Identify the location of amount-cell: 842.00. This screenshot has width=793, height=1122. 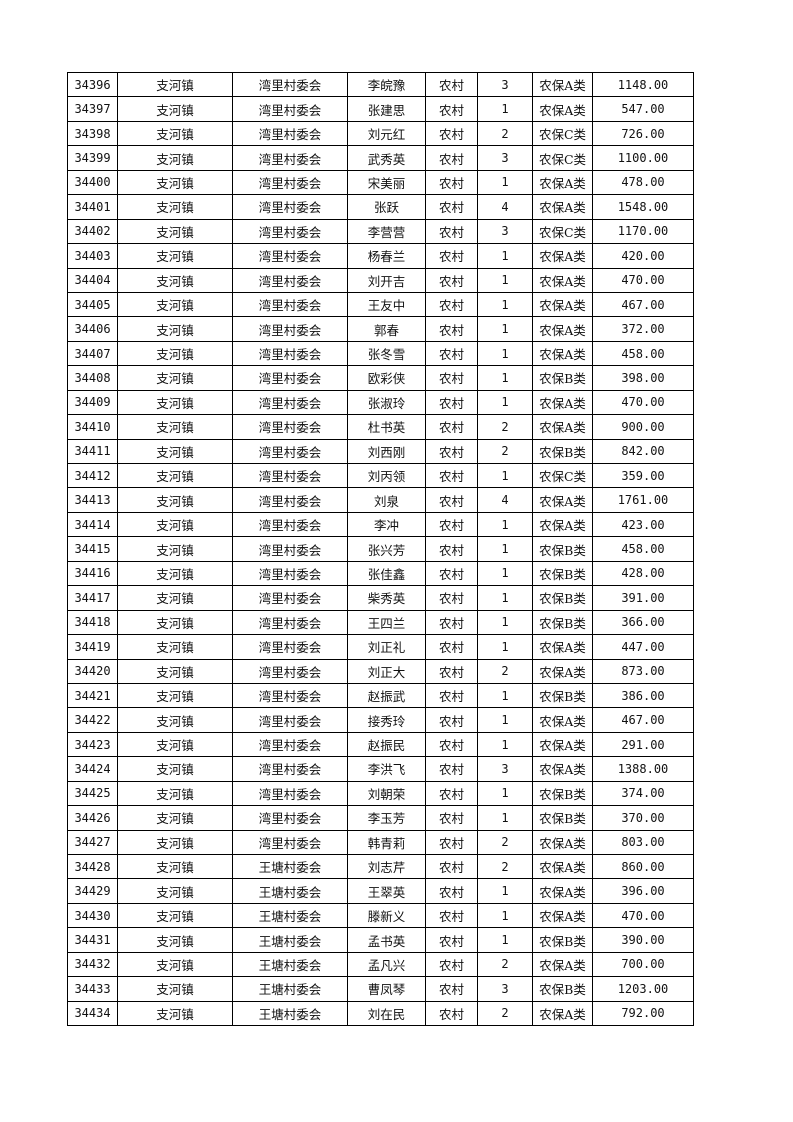
(643, 451).